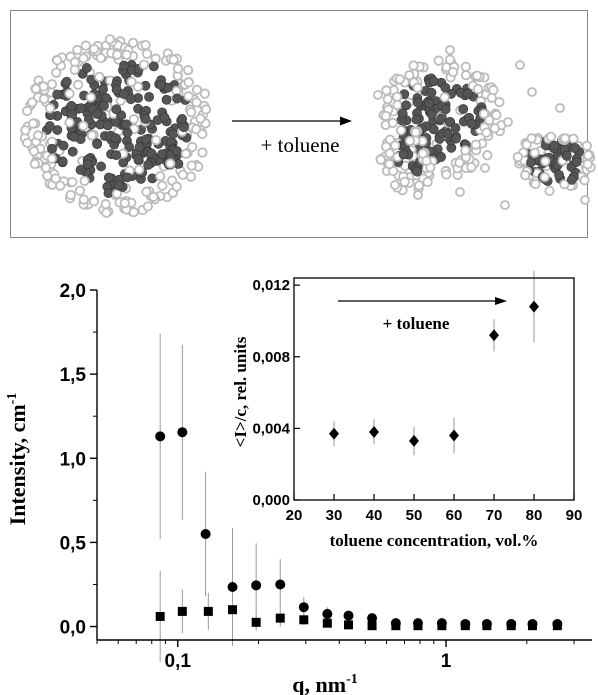 The image size is (598, 695). Describe the element at coordinates (240, 391) in the screenshot. I see `inset-y-axis-title: <I>/c, rel. units` at that location.